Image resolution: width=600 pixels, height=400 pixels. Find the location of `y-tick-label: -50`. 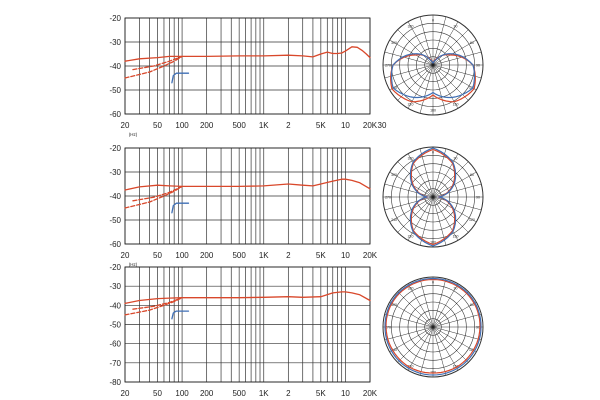

y-tick-label: -50 is located at coordinates (115, 90).